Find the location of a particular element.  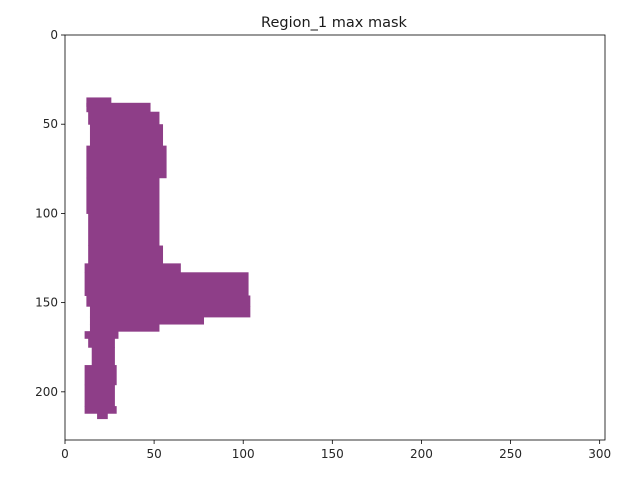

y-tick-label: 150 is located at coordinates (46, 303).